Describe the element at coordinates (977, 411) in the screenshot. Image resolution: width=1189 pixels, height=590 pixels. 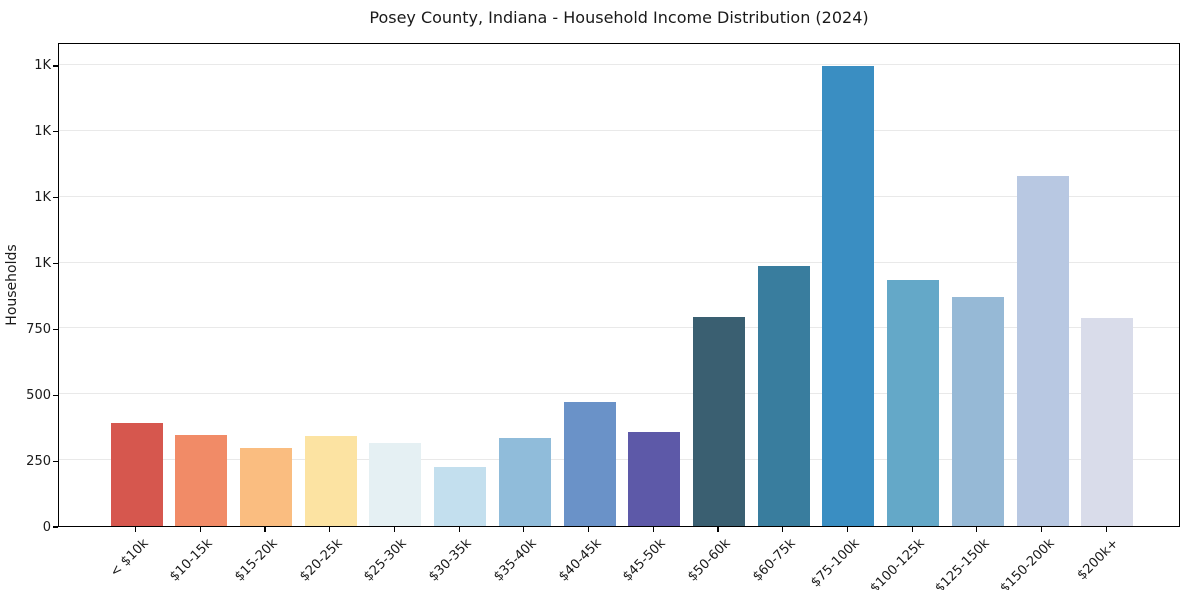
I see `bar-125-150k` at that location.